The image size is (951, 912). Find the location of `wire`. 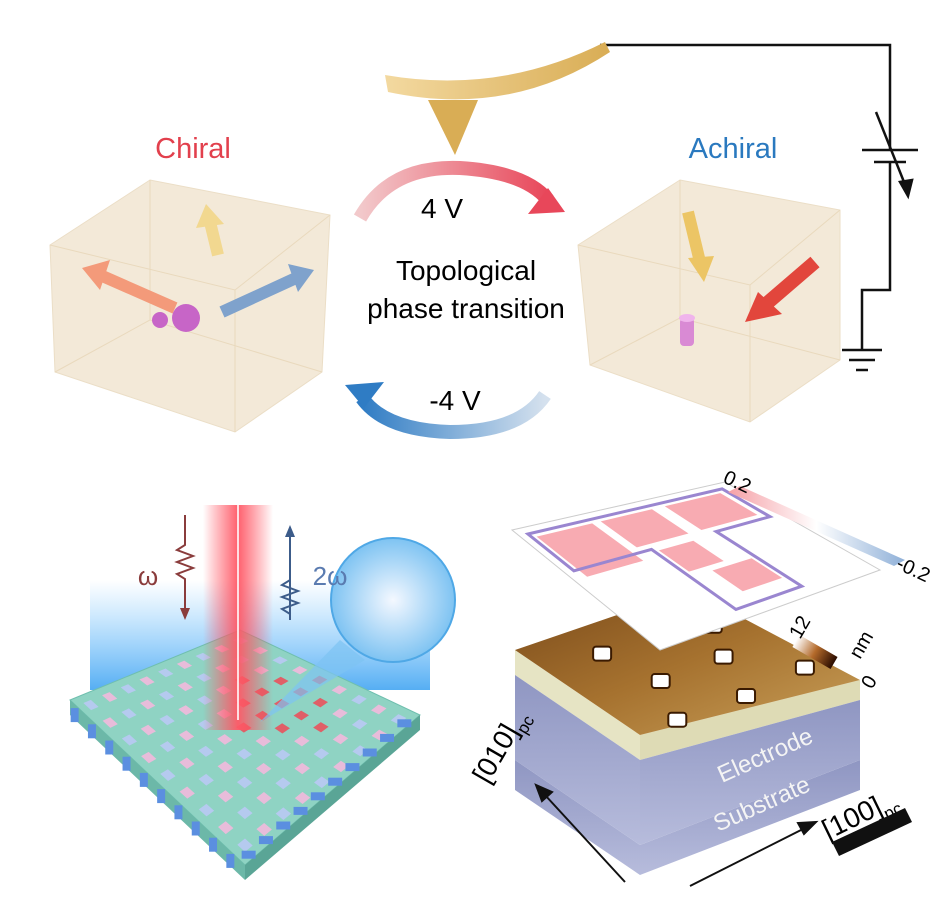

wire is located at coordinates (746, 196).